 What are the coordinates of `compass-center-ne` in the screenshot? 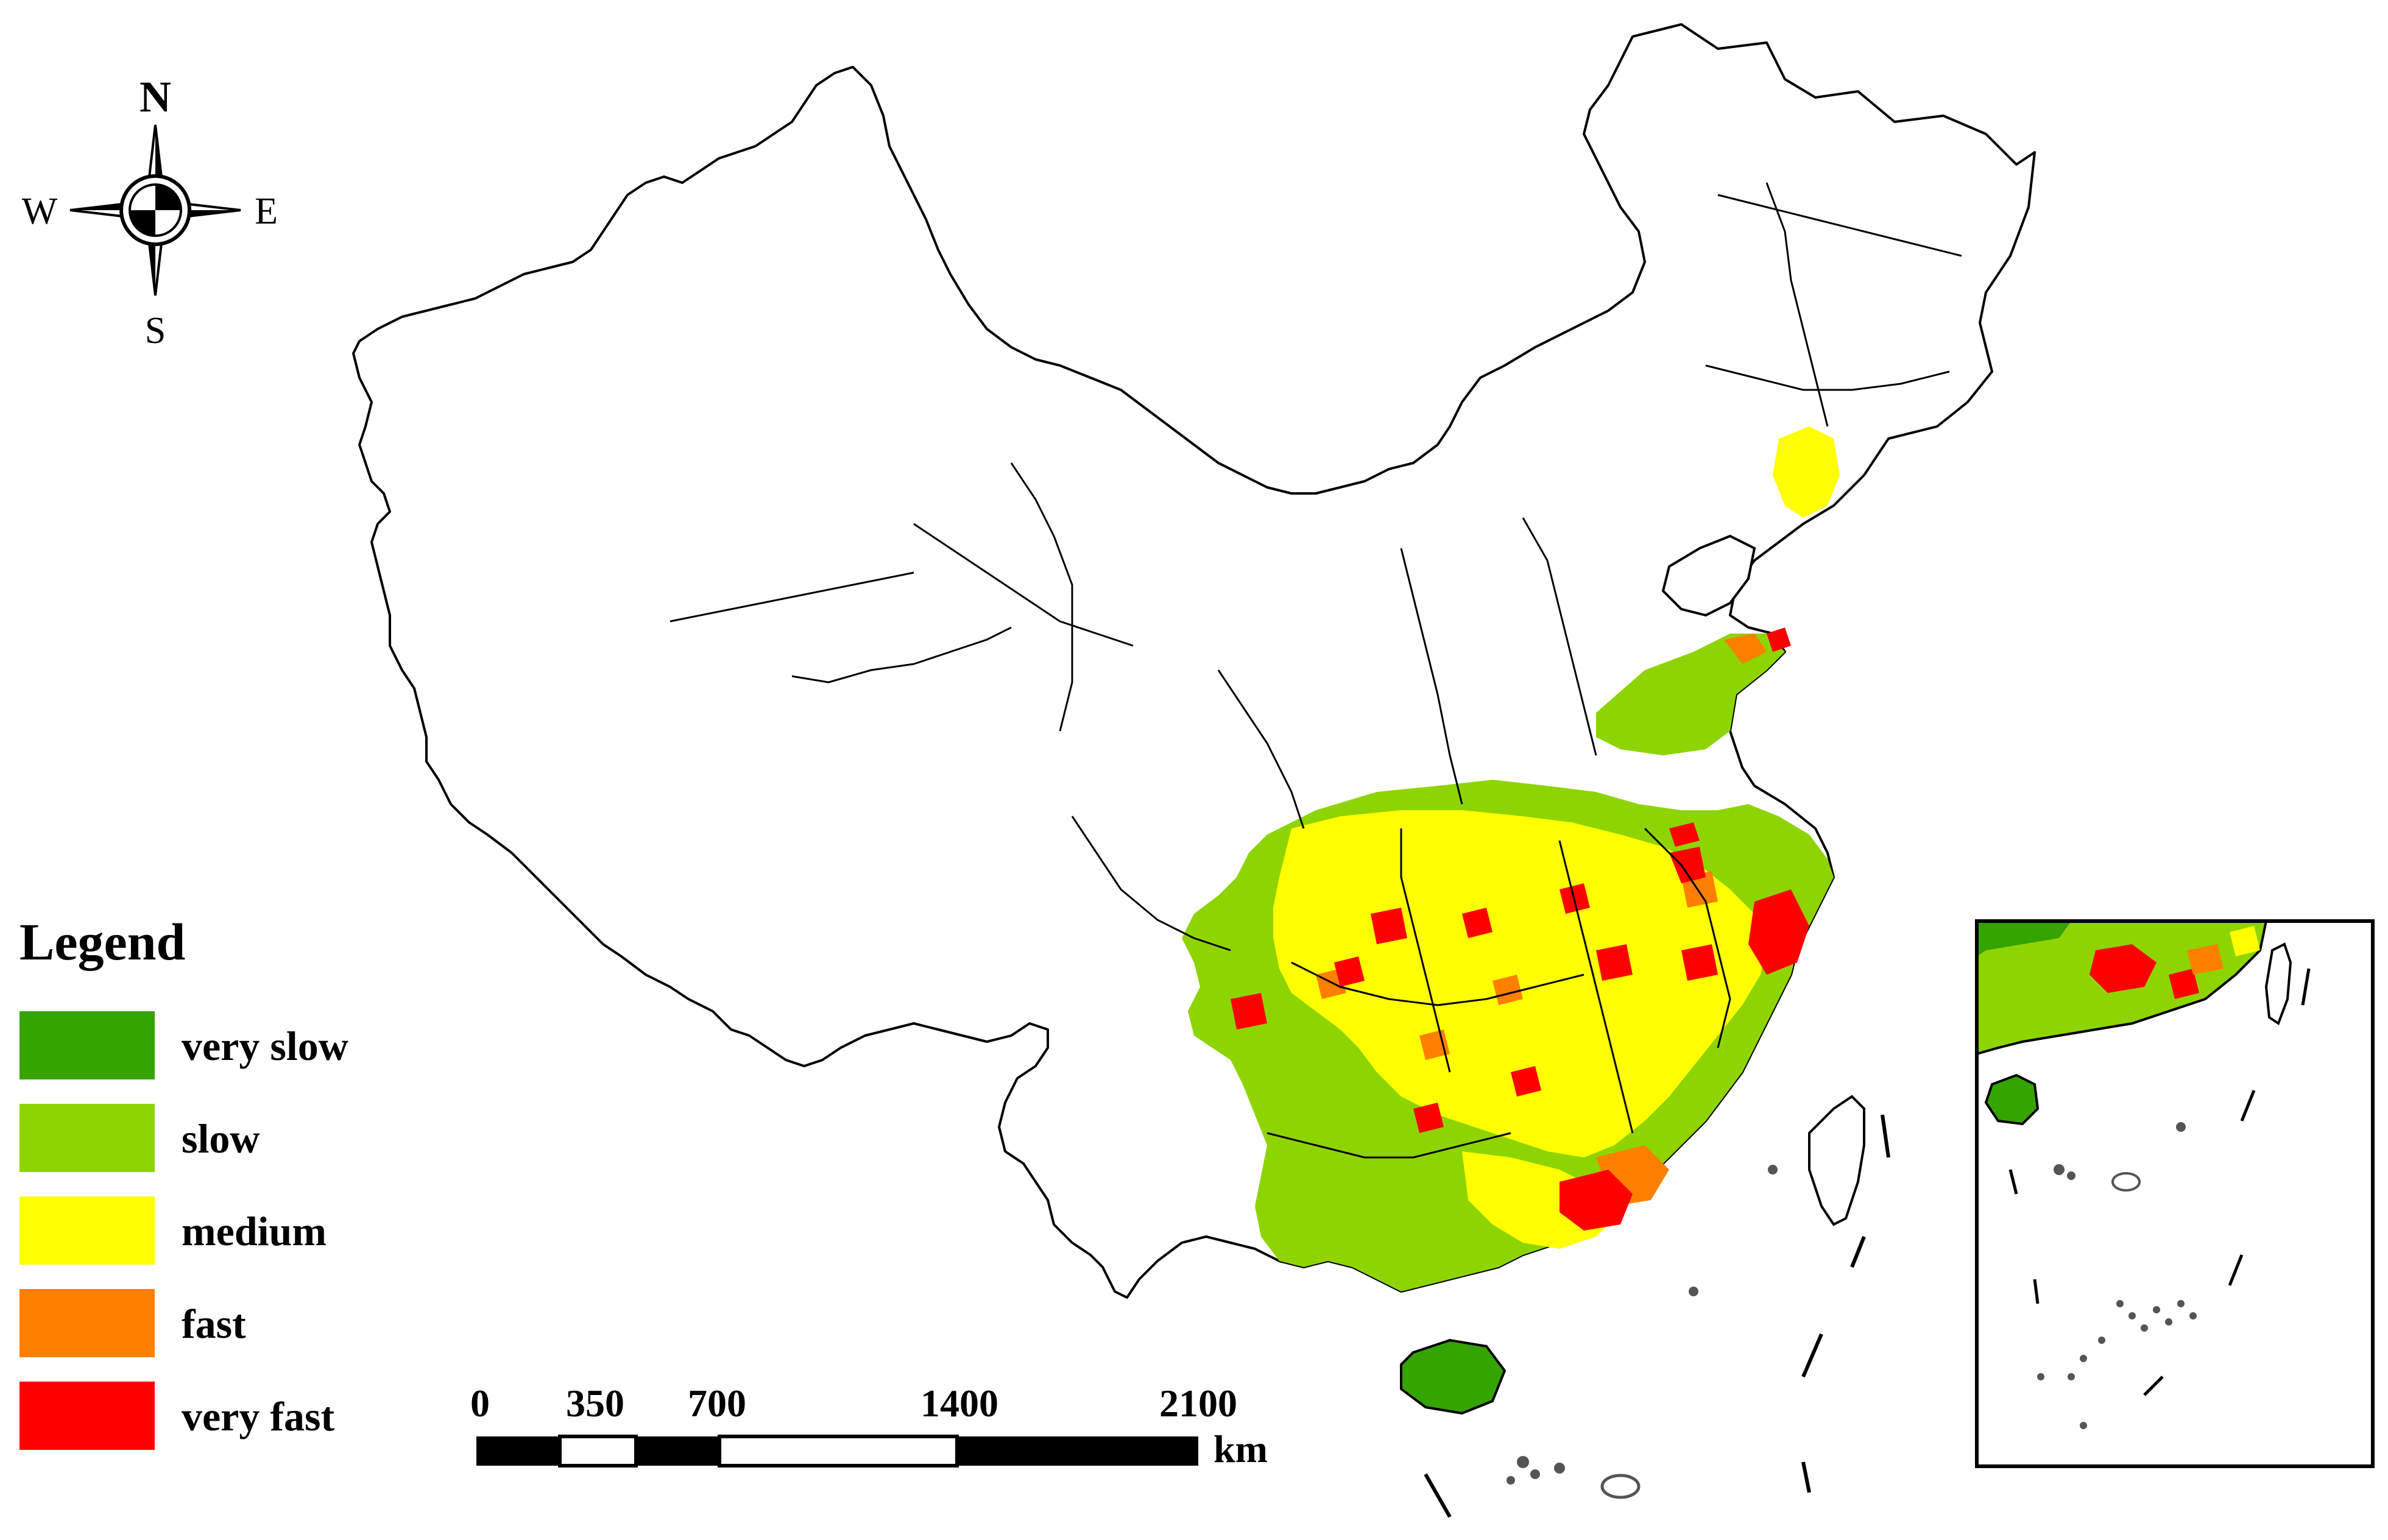 It's located at (168, 198).